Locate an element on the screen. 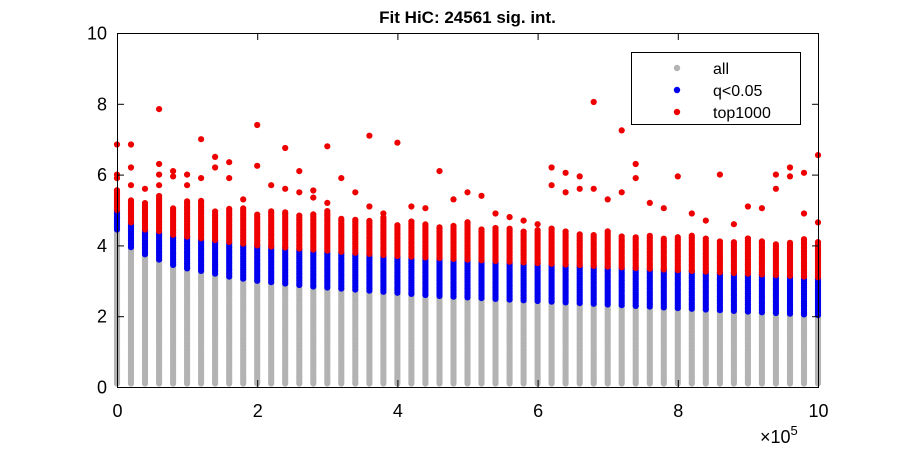  legend-label: q<0.05 is located at coordinates (737, 91).